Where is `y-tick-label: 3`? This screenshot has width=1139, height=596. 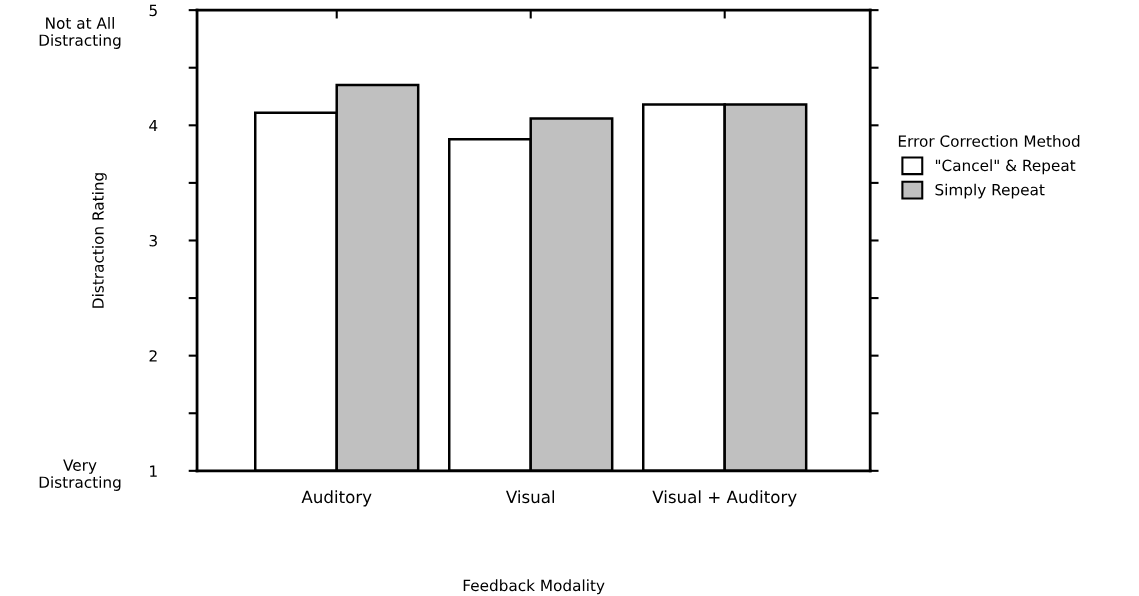 y-tick-label: 3 is located at coordinates (153, 240).